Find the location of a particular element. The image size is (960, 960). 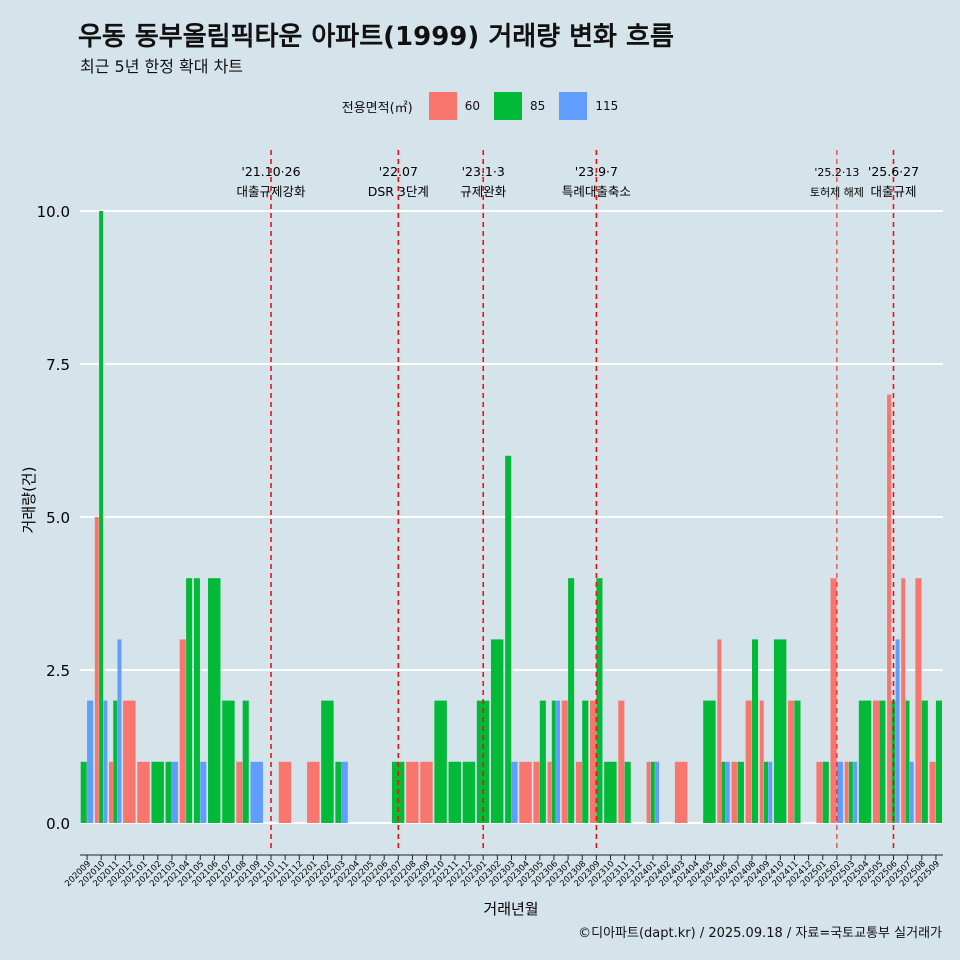

y-tick-label: 0.0 is located at coordinates (58, 824).